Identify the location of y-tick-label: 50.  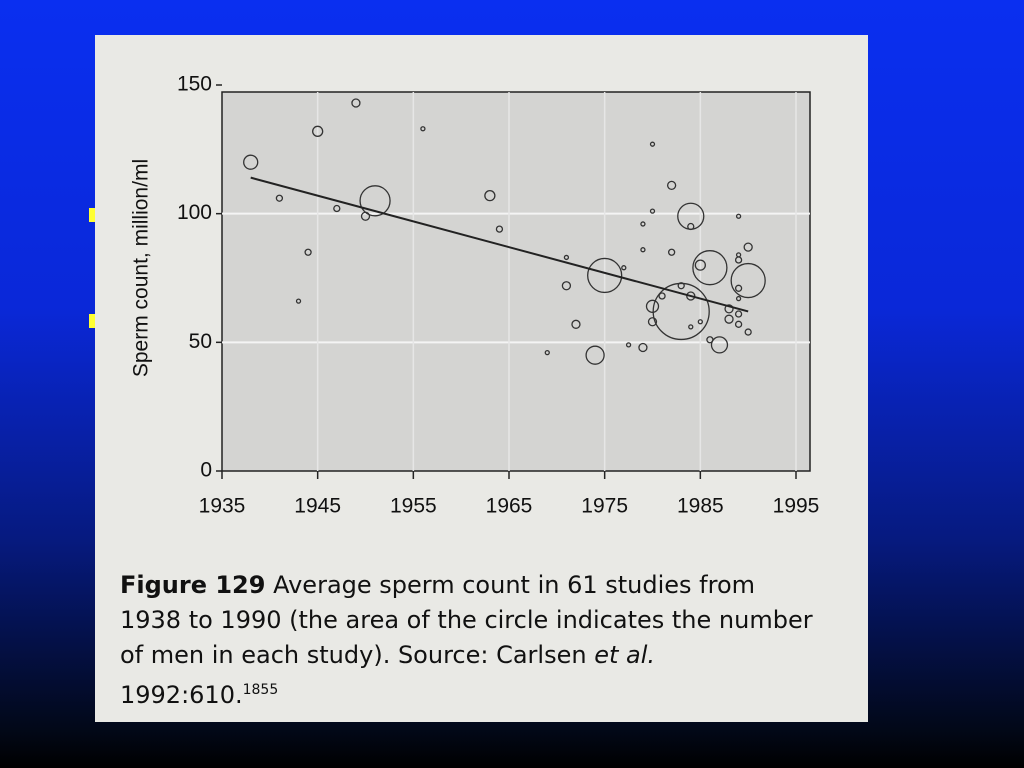
(200, 341).